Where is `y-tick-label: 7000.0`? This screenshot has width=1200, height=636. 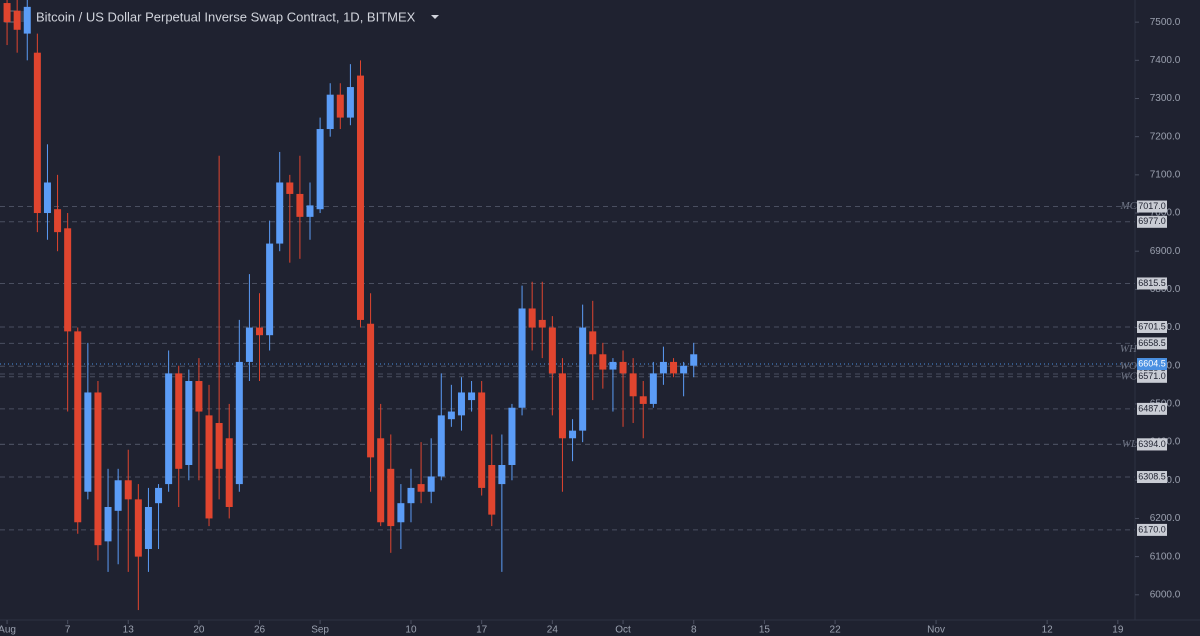
y-tick-label: 7000.0 is located at coordinates (1165, 213).